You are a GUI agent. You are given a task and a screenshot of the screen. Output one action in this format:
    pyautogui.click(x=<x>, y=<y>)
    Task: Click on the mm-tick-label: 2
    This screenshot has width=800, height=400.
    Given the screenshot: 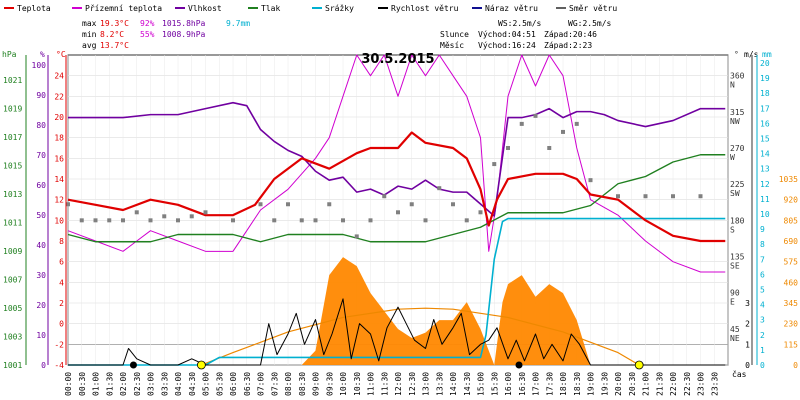 What is the action you would take?
    pyautogui.click(x=762, y=335)
    